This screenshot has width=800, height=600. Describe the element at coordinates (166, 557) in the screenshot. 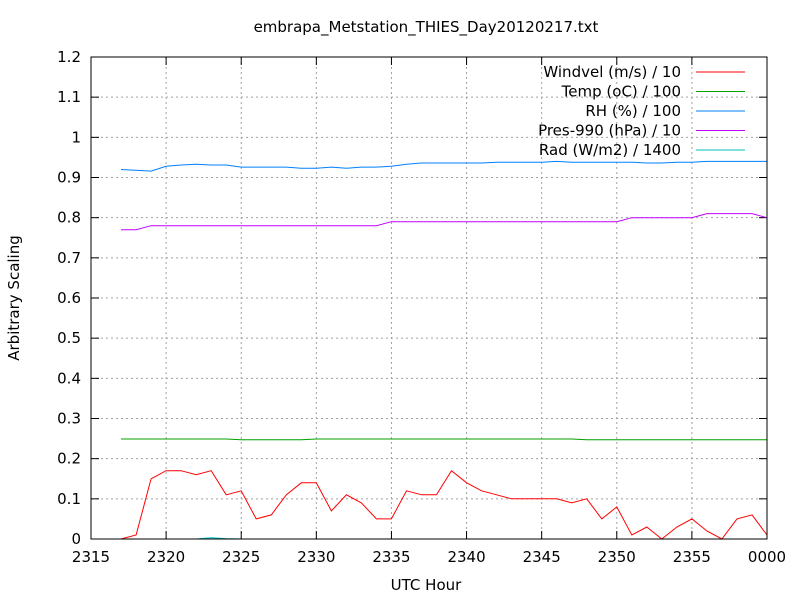

I see `x-tick-label: 2320` at that location.